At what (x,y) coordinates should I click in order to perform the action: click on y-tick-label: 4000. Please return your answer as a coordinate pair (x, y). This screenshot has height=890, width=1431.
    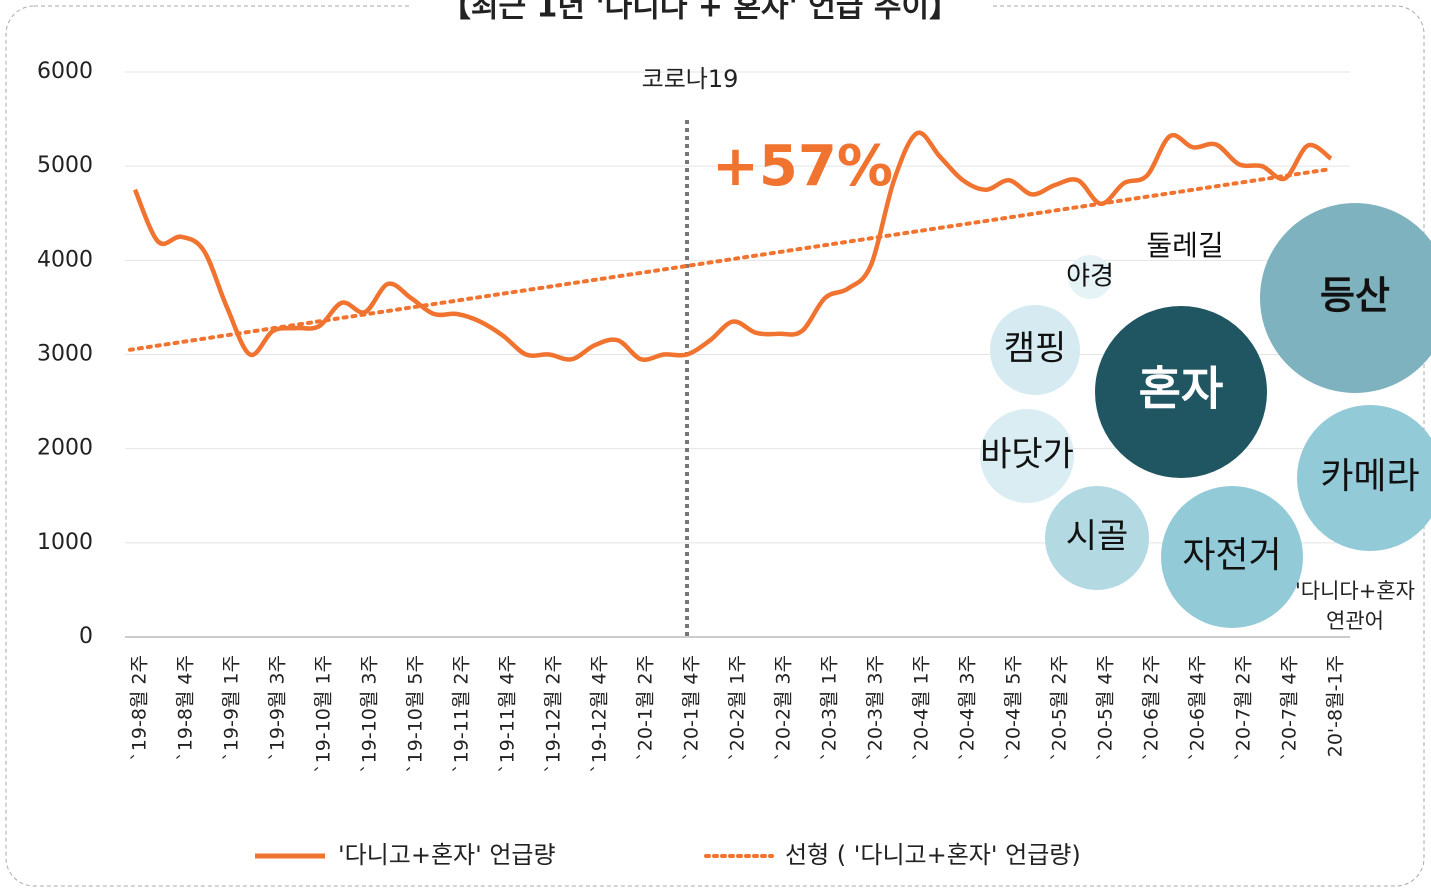
    Looking at the image, I should click on (65, 259).